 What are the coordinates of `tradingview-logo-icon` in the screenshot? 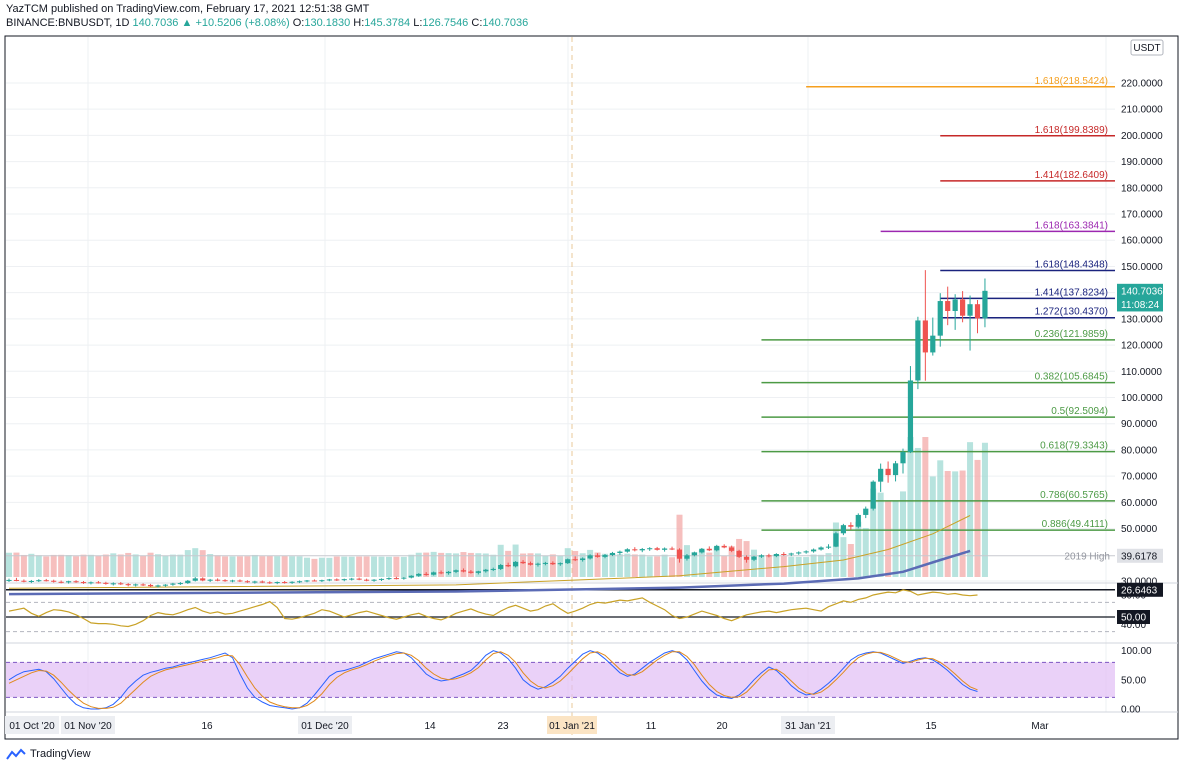 It's located at (16, 754).